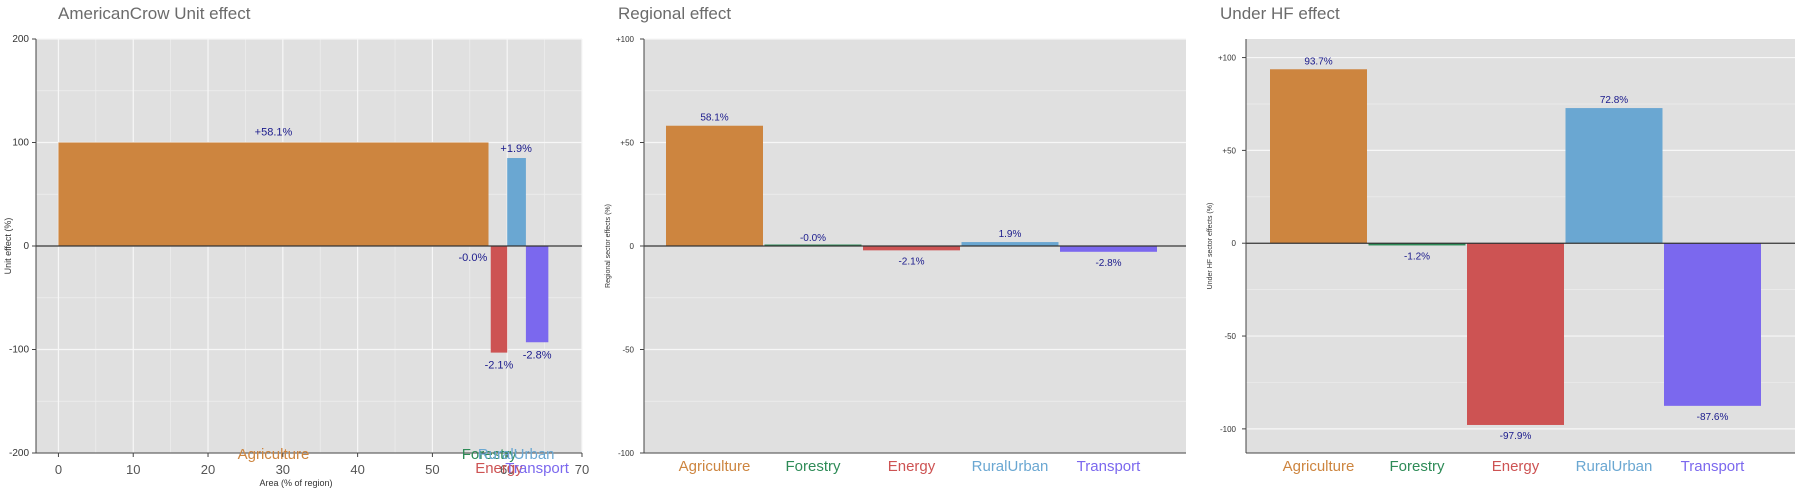 Image resolution: width=1800 pixels, height=500 pixels. I want to click on y-tick-label: 100, so click(20, 143).